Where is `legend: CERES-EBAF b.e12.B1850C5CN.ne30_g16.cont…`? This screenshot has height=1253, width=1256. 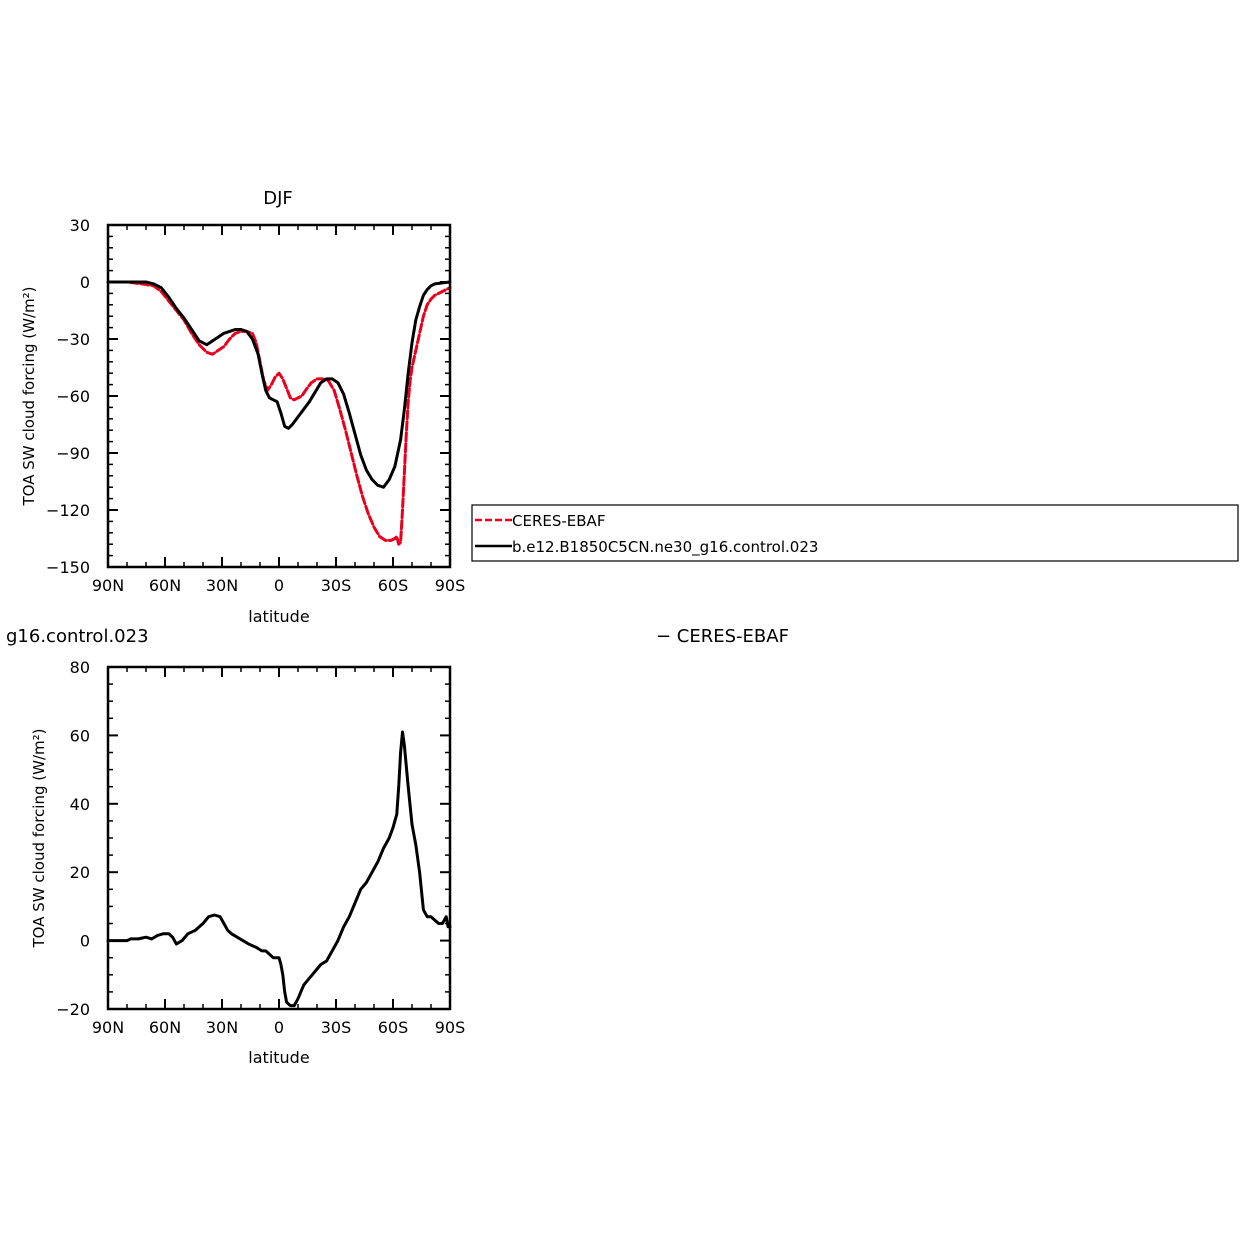 legend: CERES-EBAF b.e12.B1850C5CN.ne30_g16.cont… is located at coordinates (855, 533).